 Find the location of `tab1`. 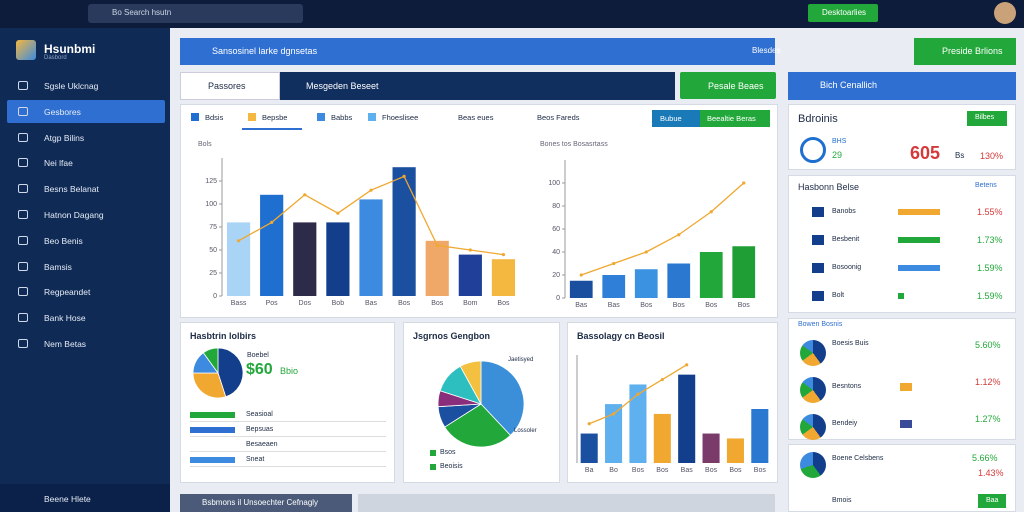

tab1 is located at coordinates (230, 86).